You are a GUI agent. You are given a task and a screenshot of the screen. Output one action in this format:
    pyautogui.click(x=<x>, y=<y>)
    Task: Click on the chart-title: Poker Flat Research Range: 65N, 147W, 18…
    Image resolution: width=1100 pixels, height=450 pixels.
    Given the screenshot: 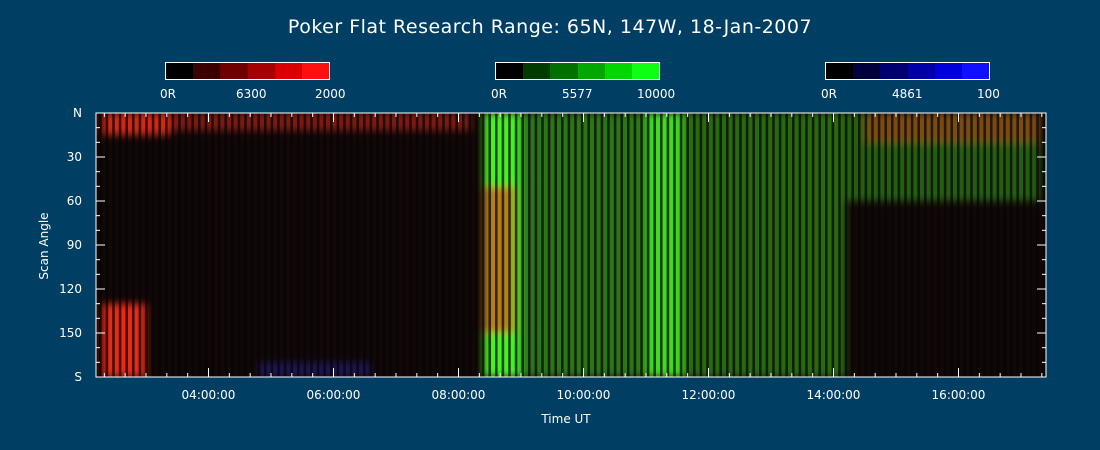 What is the action you would take?
    pyautogui.click(x=550, y=27)
    